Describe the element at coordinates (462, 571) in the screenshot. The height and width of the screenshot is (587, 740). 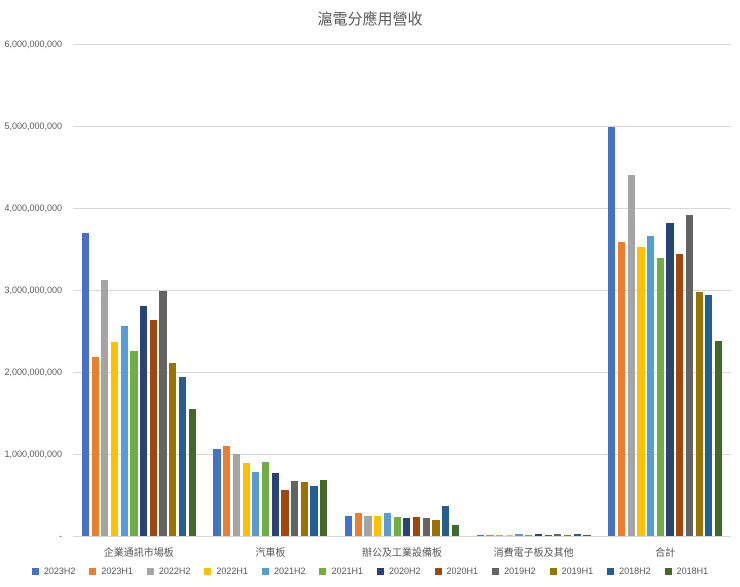
I see `legend-label: 2020H1` at that location.